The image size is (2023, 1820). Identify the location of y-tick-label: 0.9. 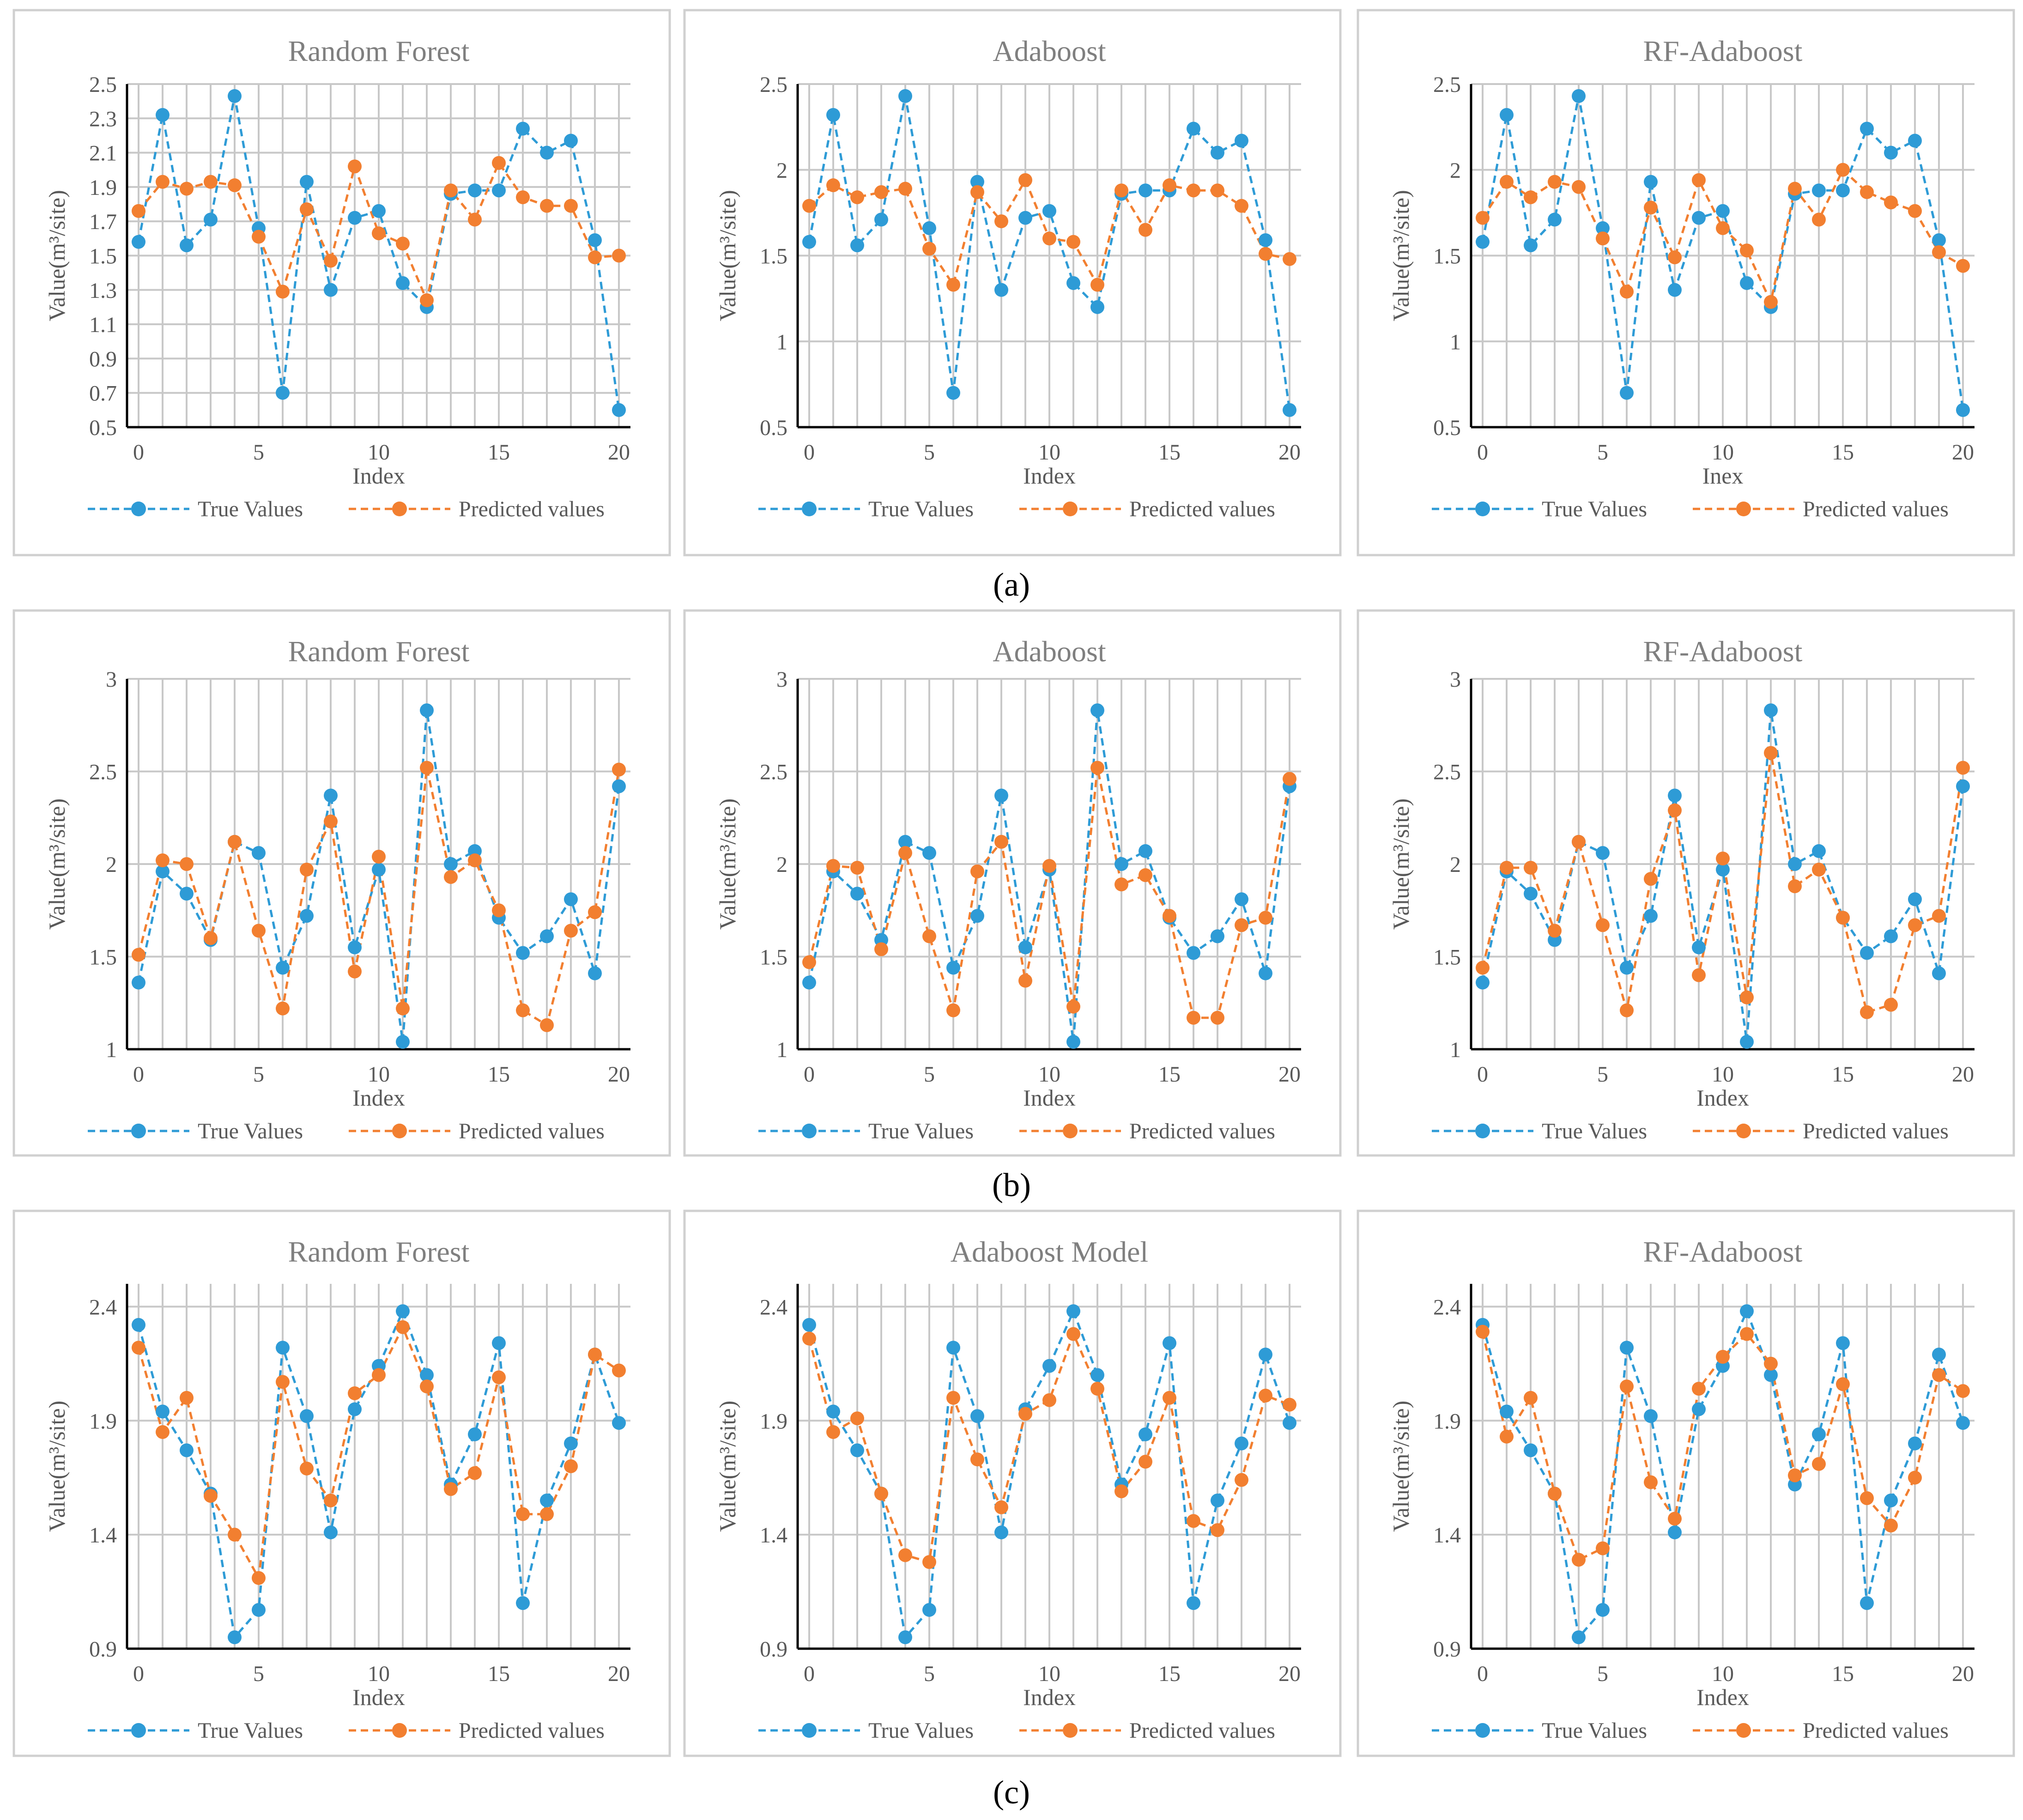
(773, 1649).